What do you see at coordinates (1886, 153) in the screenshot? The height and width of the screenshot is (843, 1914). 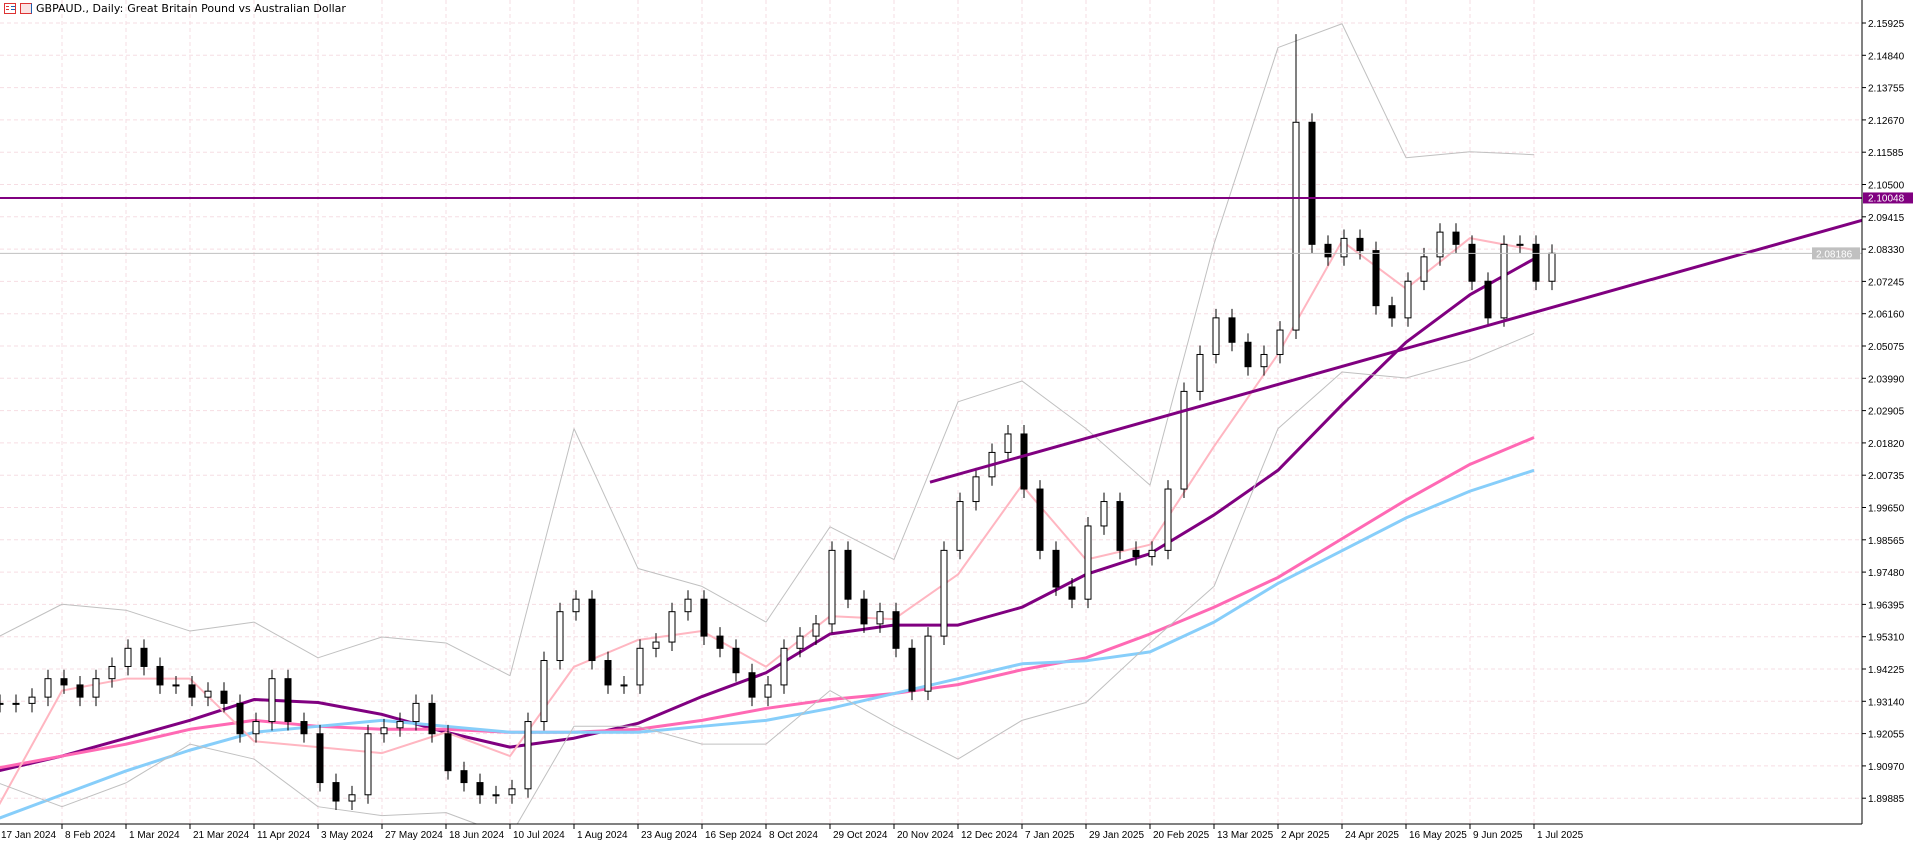 I see `price-tick-label: 2.11585` at bounding box center [1886, 153].